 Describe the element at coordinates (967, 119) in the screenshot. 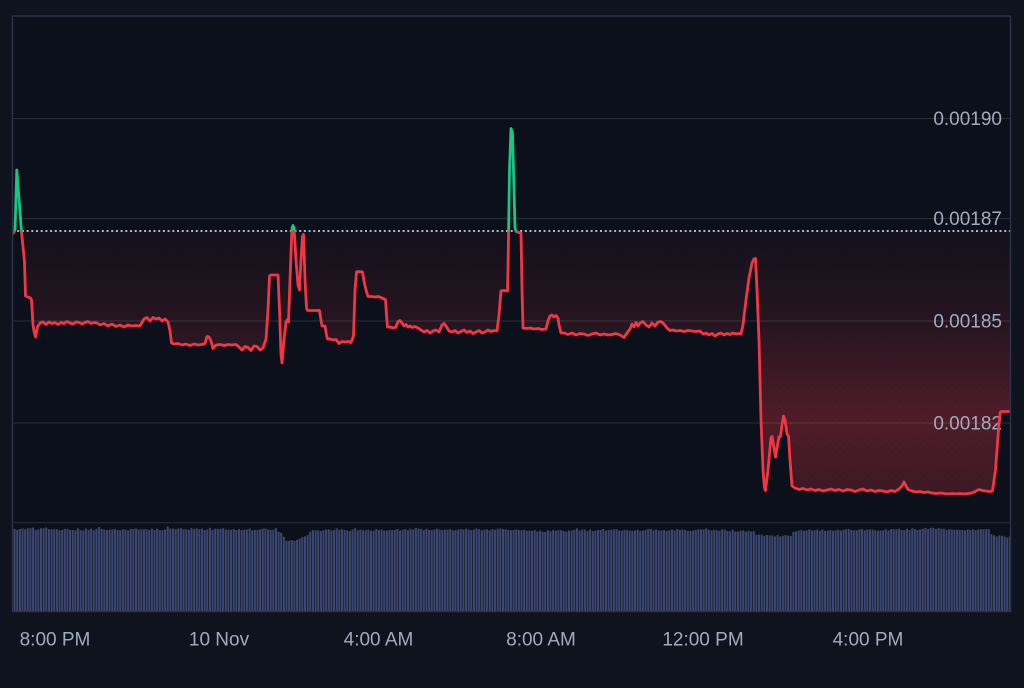

I see `svg-text: 0.00190` at that location.